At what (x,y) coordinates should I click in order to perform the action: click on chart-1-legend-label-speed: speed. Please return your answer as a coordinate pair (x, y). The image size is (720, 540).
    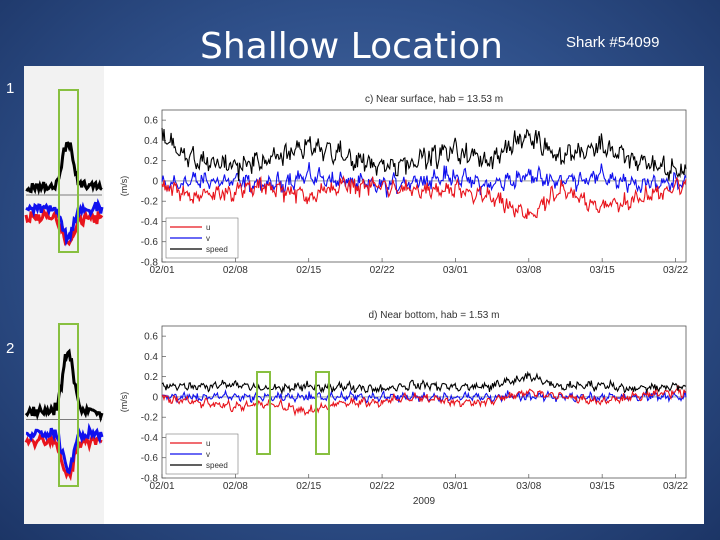
    Looking at the image, I should click on (217, 249).